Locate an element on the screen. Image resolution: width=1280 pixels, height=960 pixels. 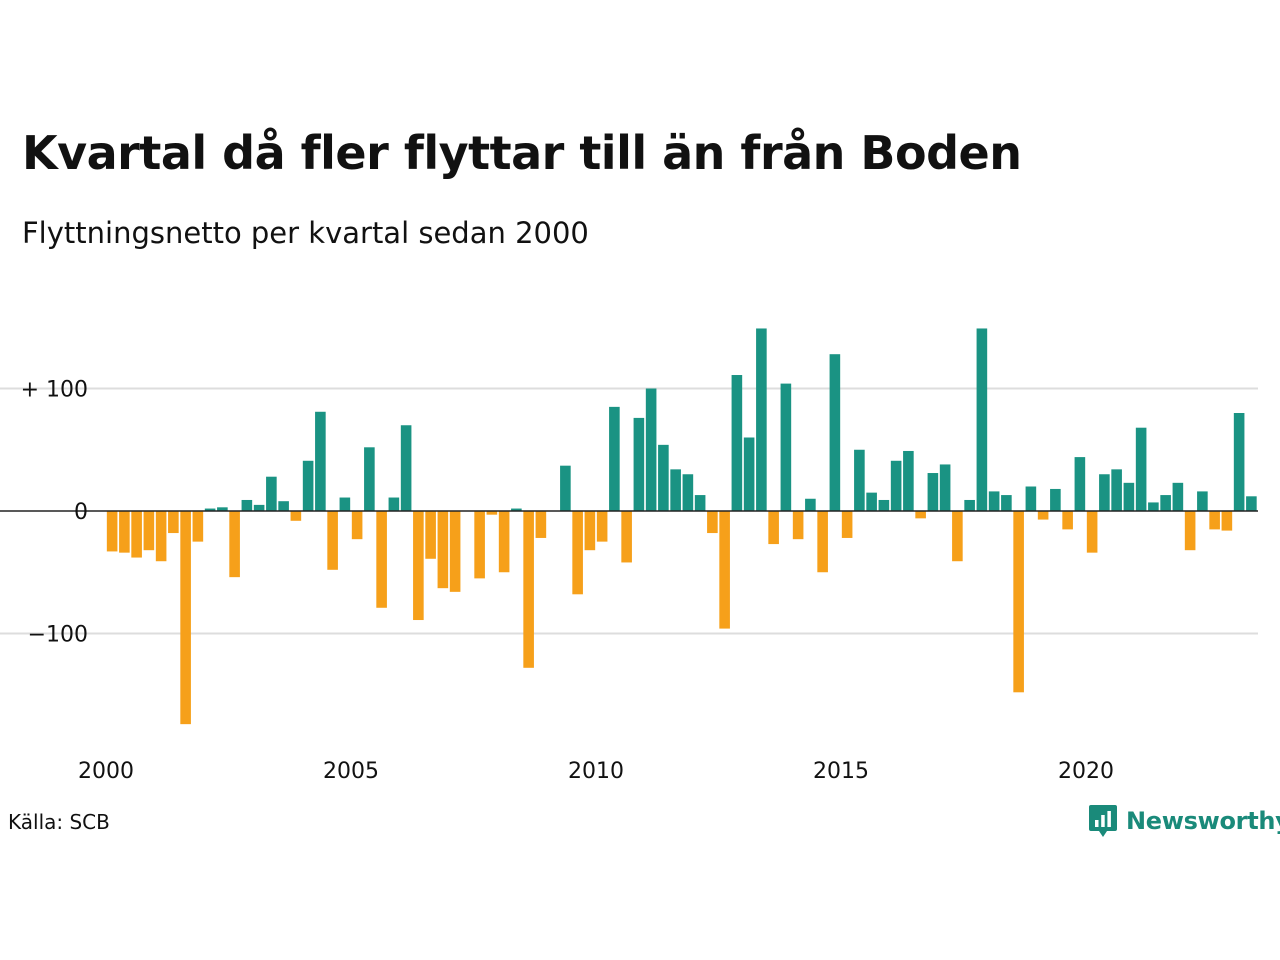
x-tick-label: 2005 is located at coordinates (351, 771).